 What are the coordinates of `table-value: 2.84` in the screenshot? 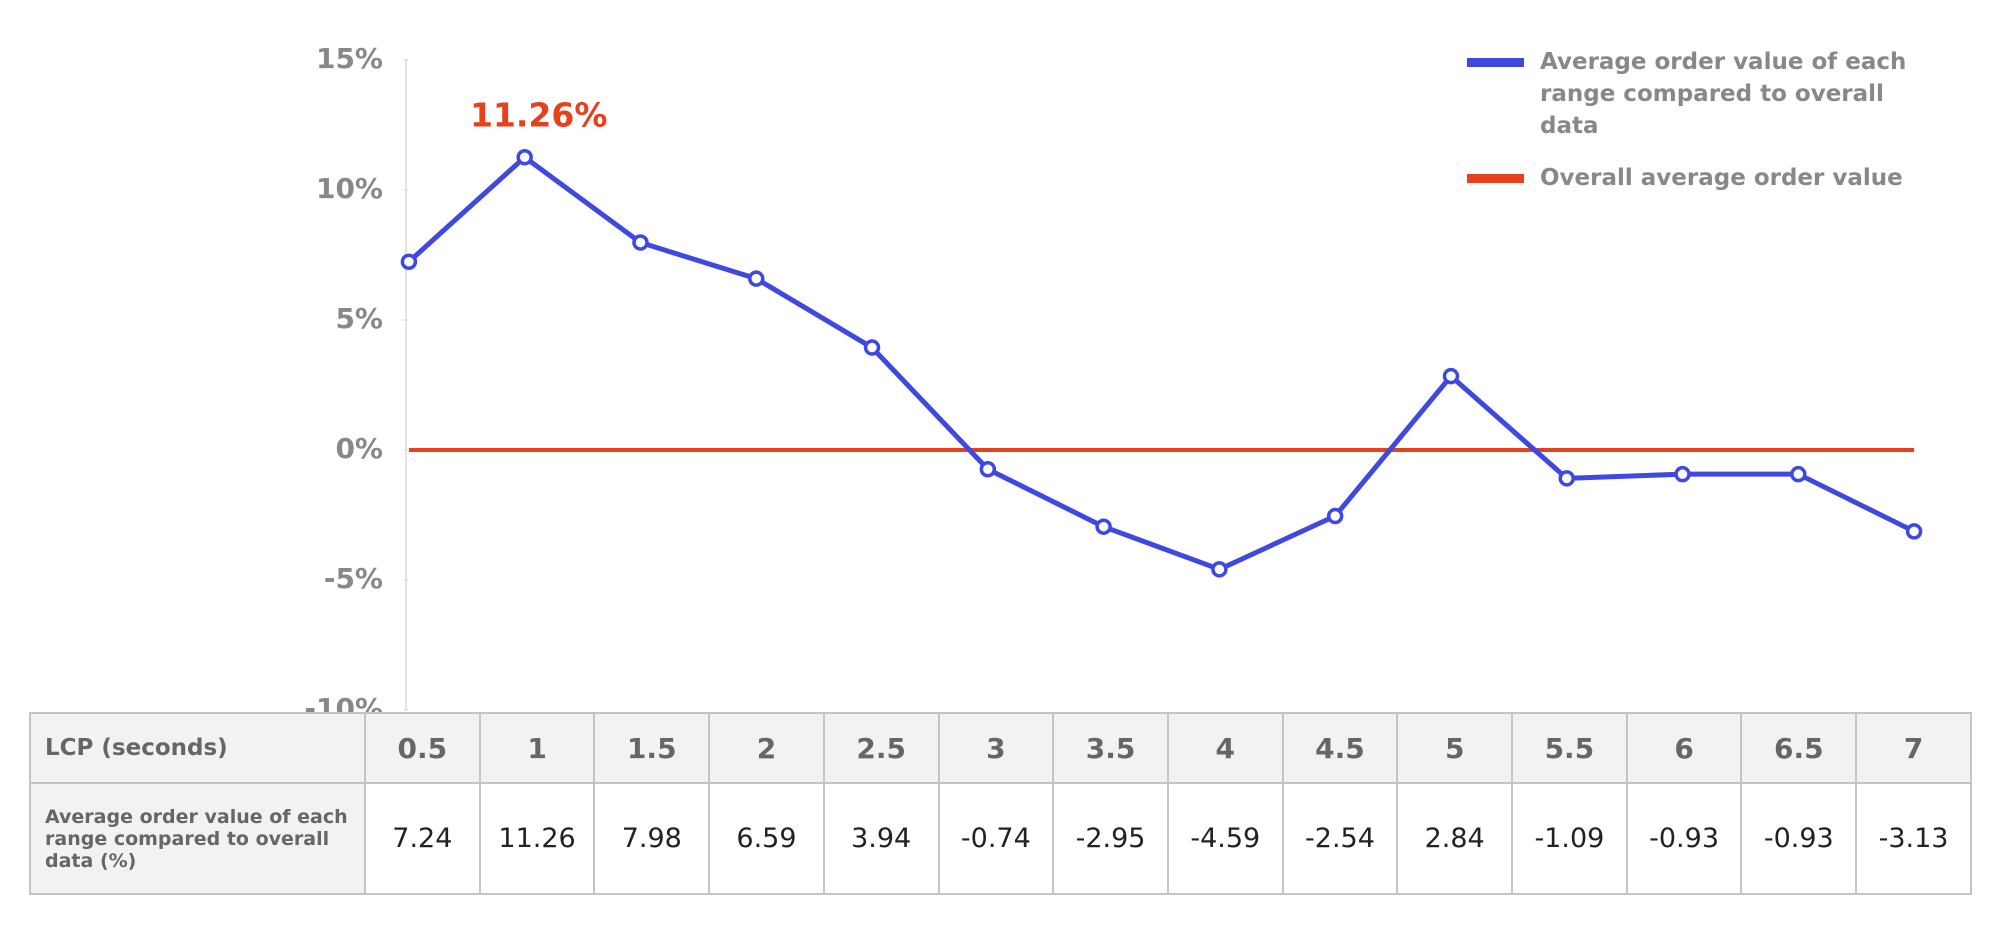 It's located at (1455, 838).